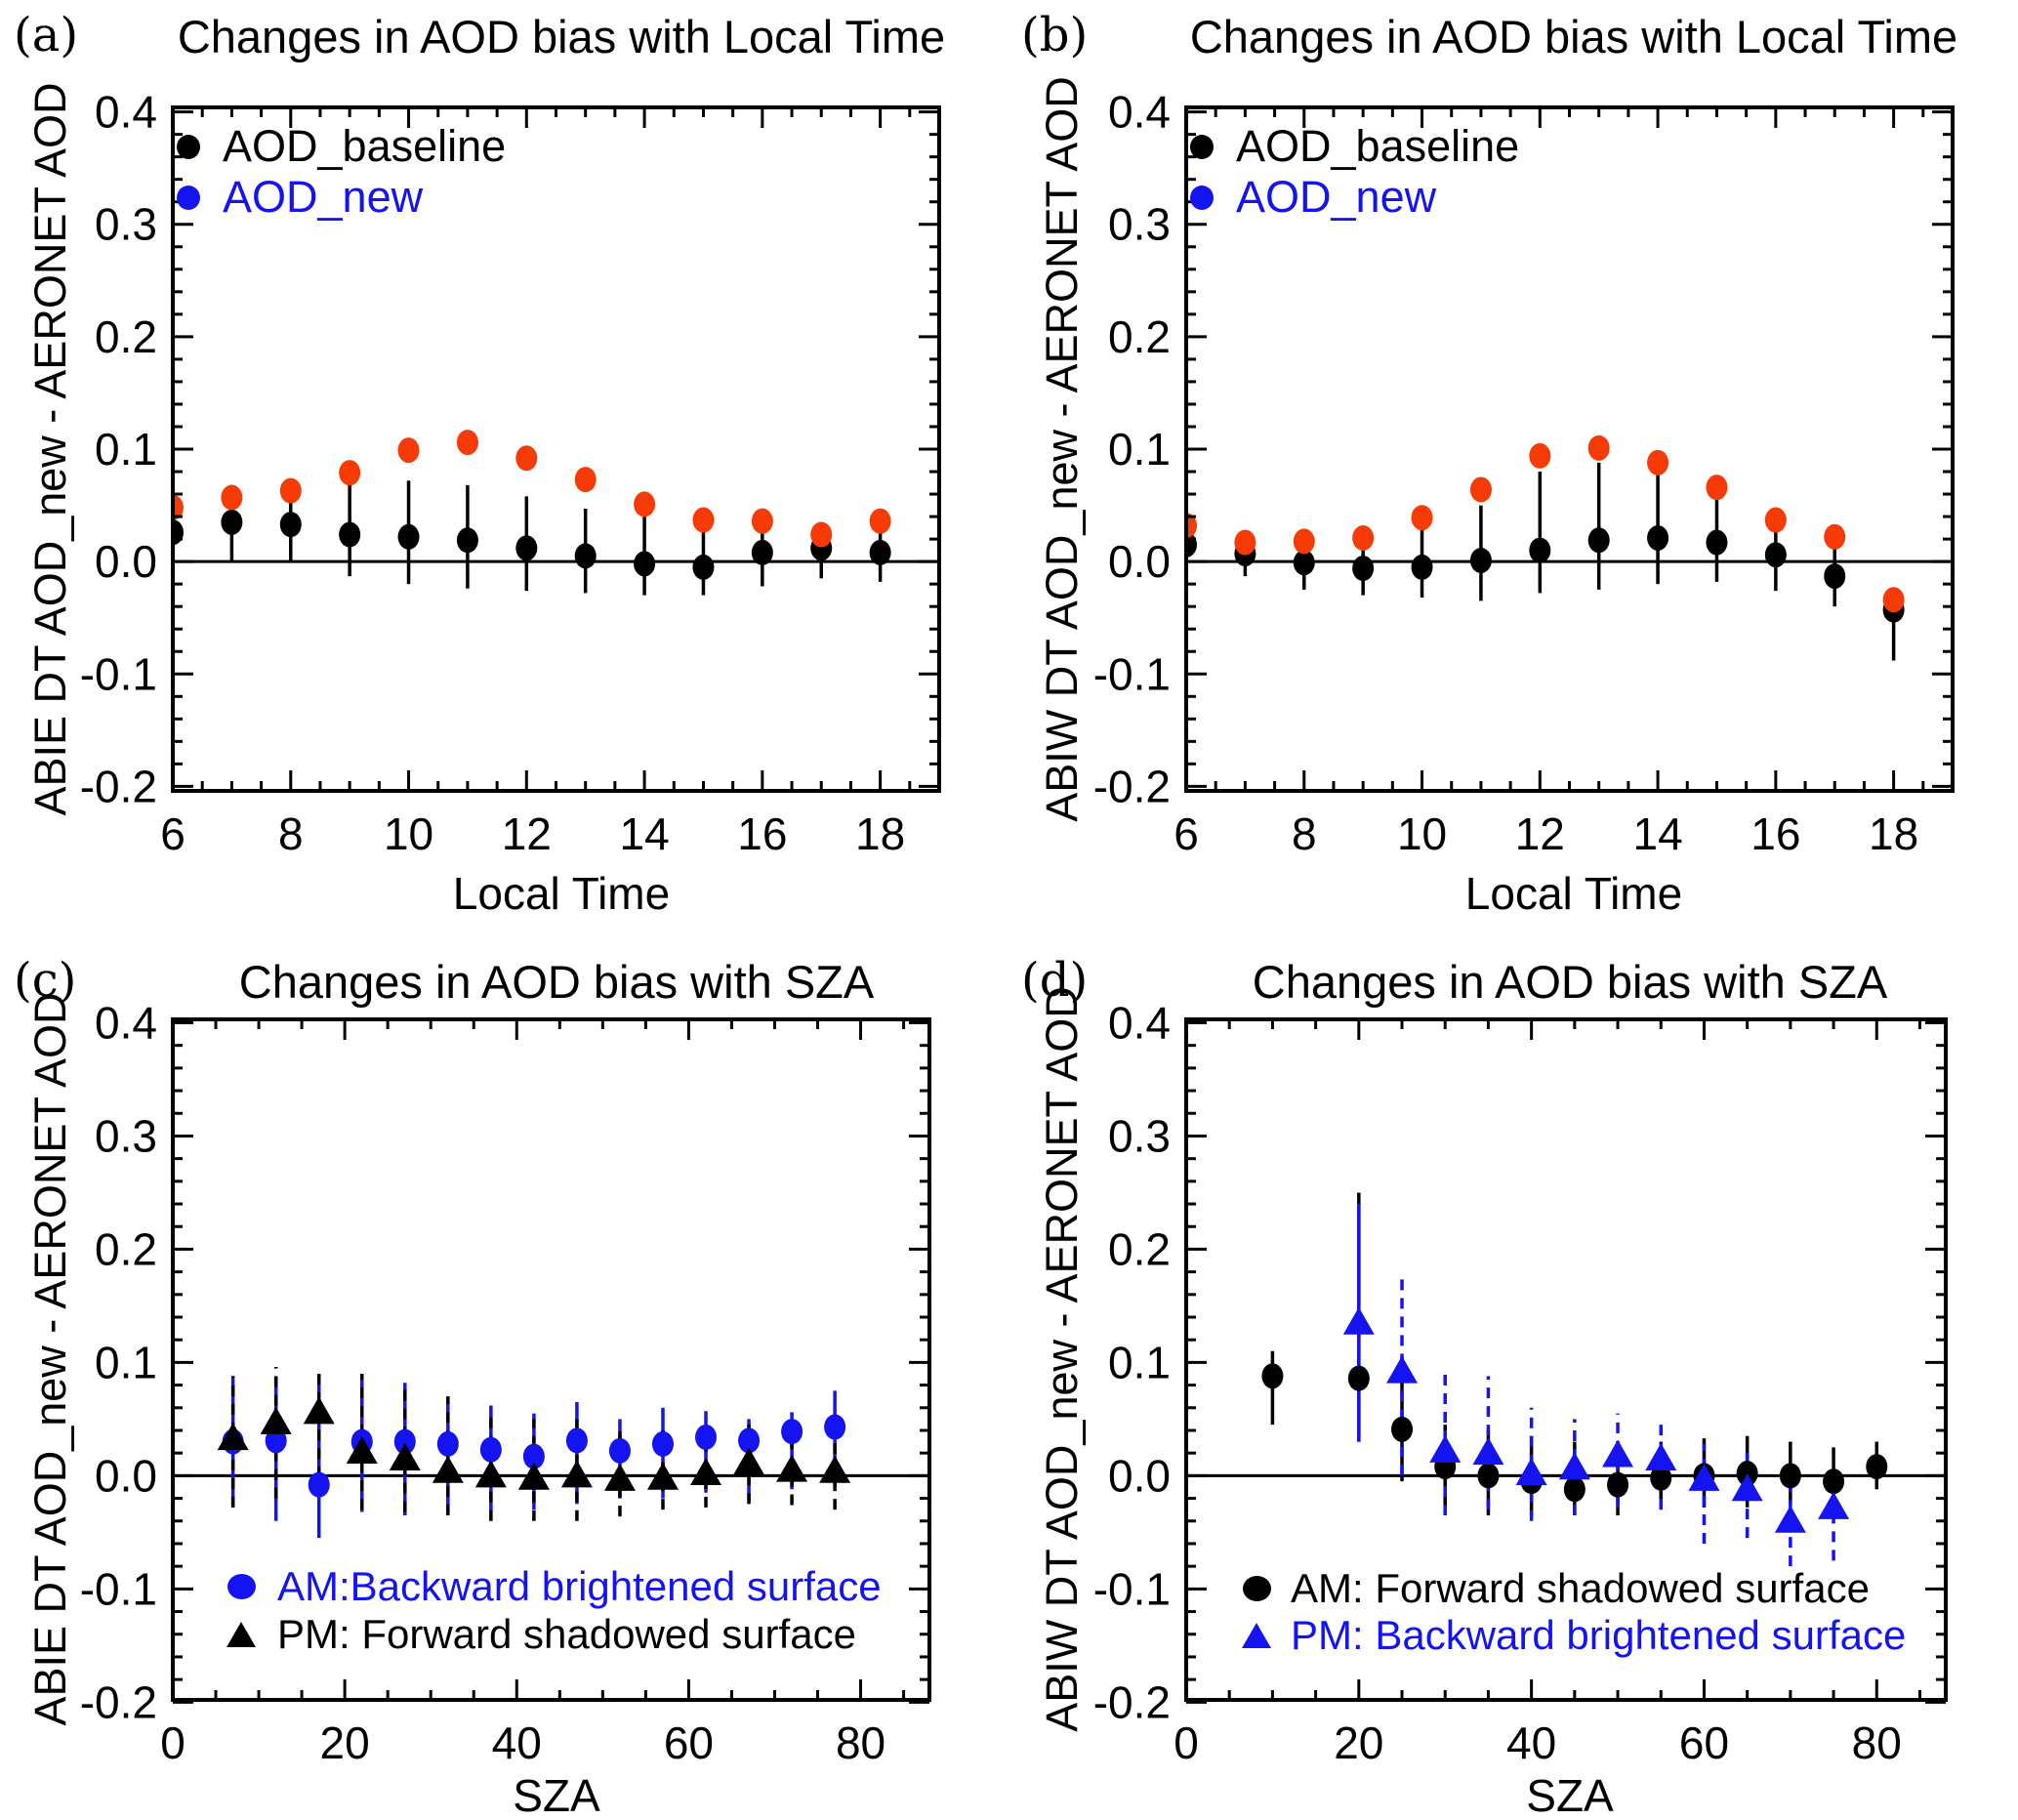 The height and width of the screenshot is (1820, 2018). Describe the element at coordinates (1540, 833) in the screenshot. I see `x-tick-label: 12` at that location.